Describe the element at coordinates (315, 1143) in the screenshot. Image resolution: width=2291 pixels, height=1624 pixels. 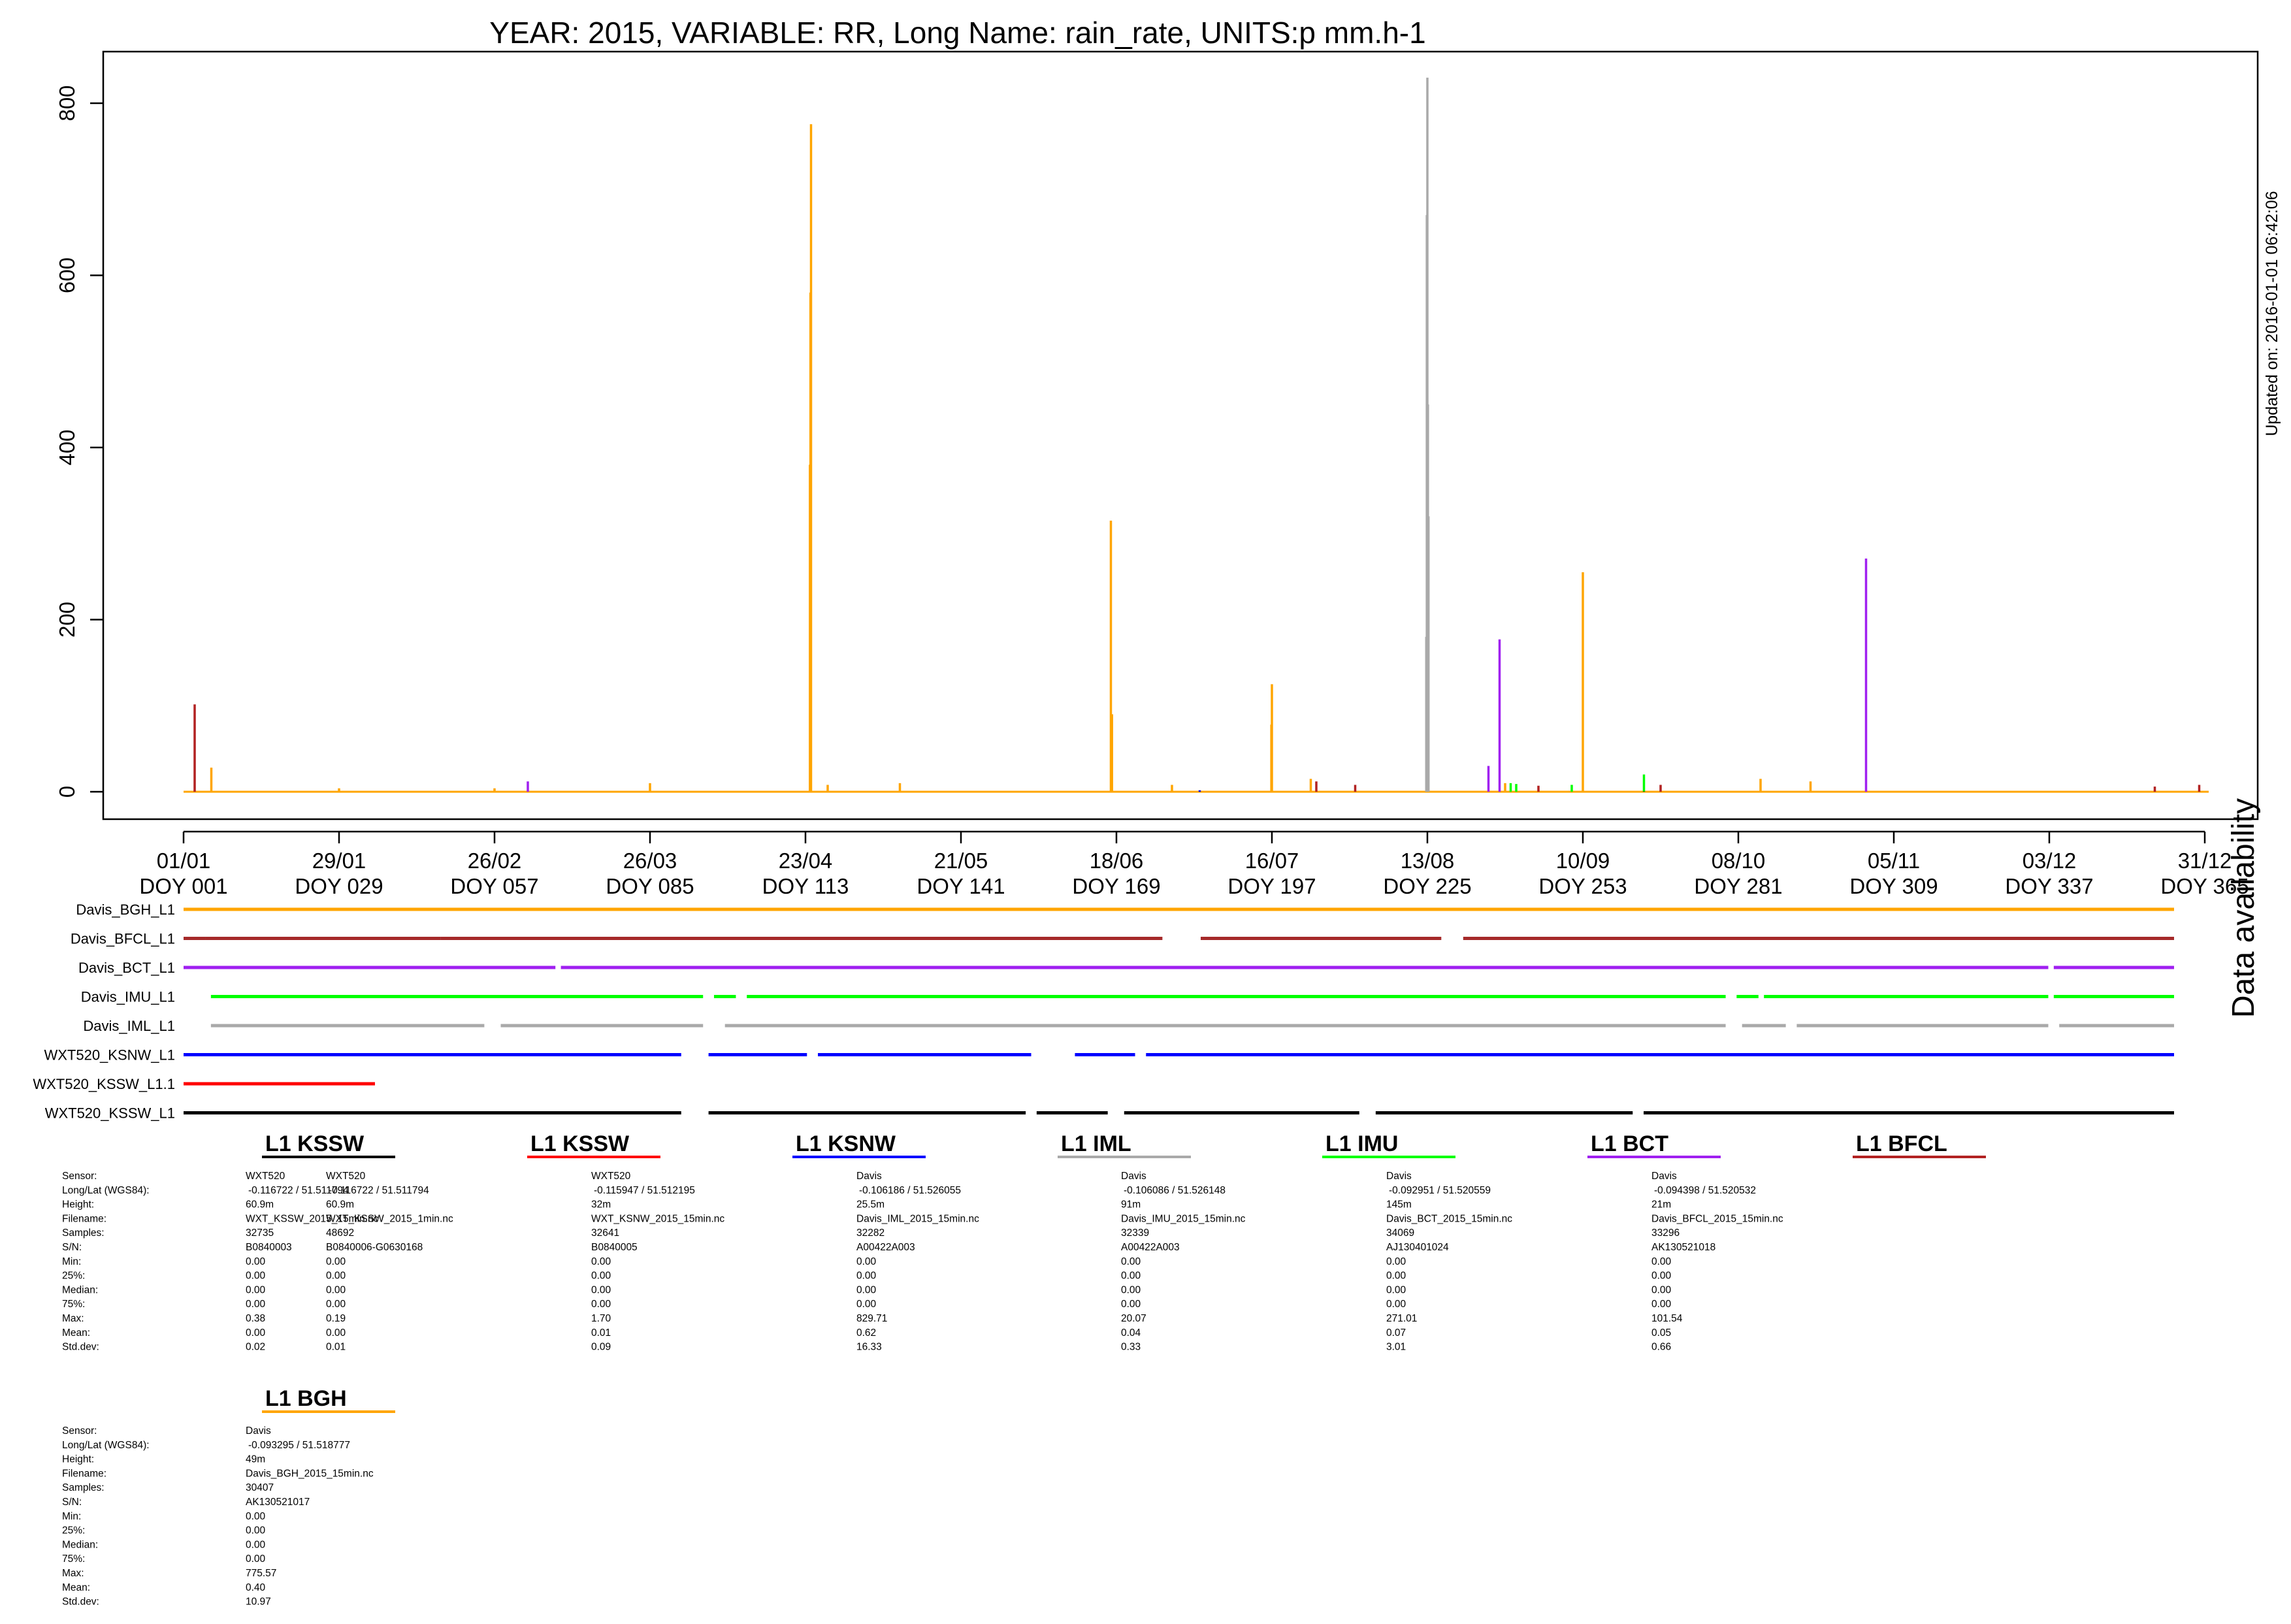
I see `stats-block-title: L1 KSSW` at that location.